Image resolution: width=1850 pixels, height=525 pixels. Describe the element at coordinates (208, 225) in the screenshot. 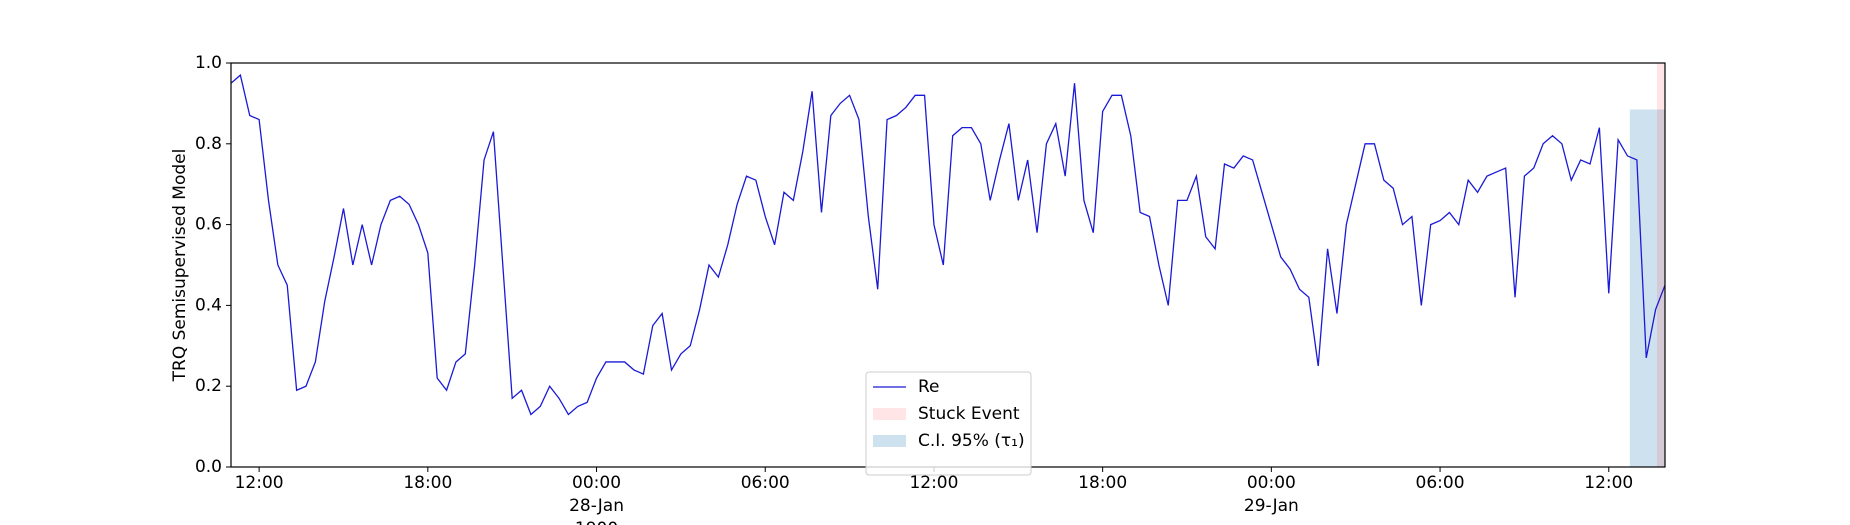

I see `y-tick-label: 0.6` at that location.